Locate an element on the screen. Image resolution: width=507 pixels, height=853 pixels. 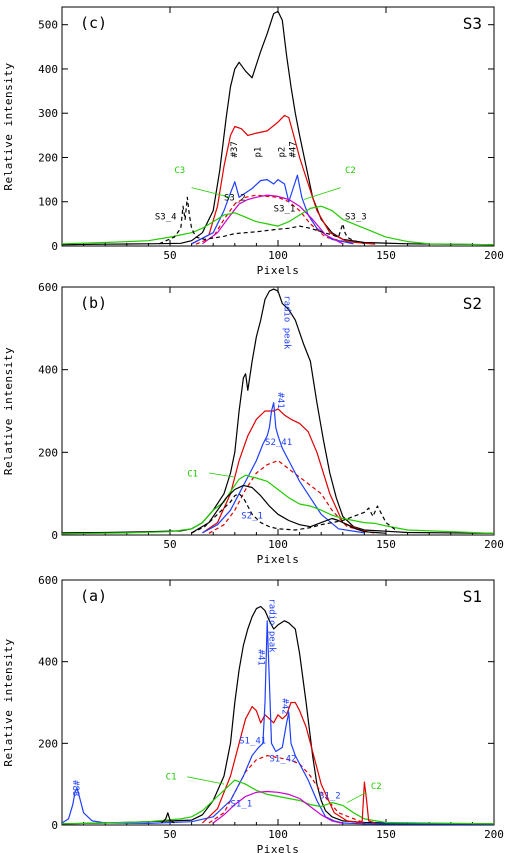
annotation-label: S3_3 is located at coordinates (356, 217).